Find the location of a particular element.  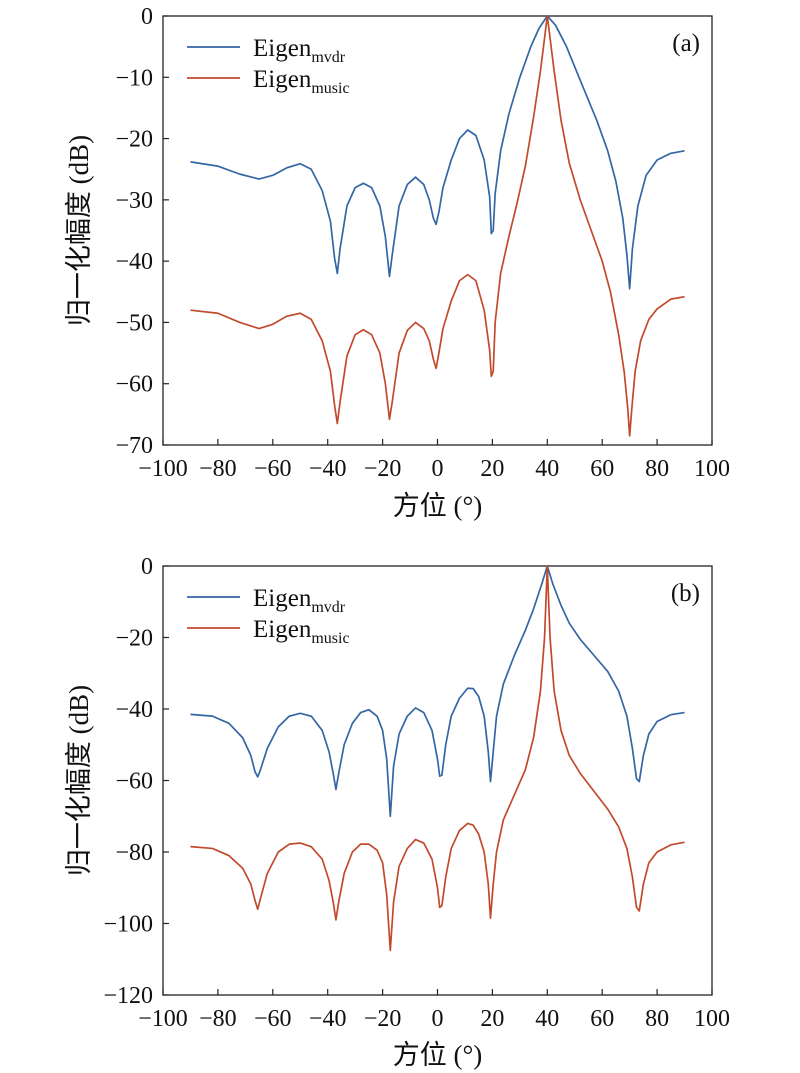

y-tick-label: −70 is located at coordinates (134, 446).